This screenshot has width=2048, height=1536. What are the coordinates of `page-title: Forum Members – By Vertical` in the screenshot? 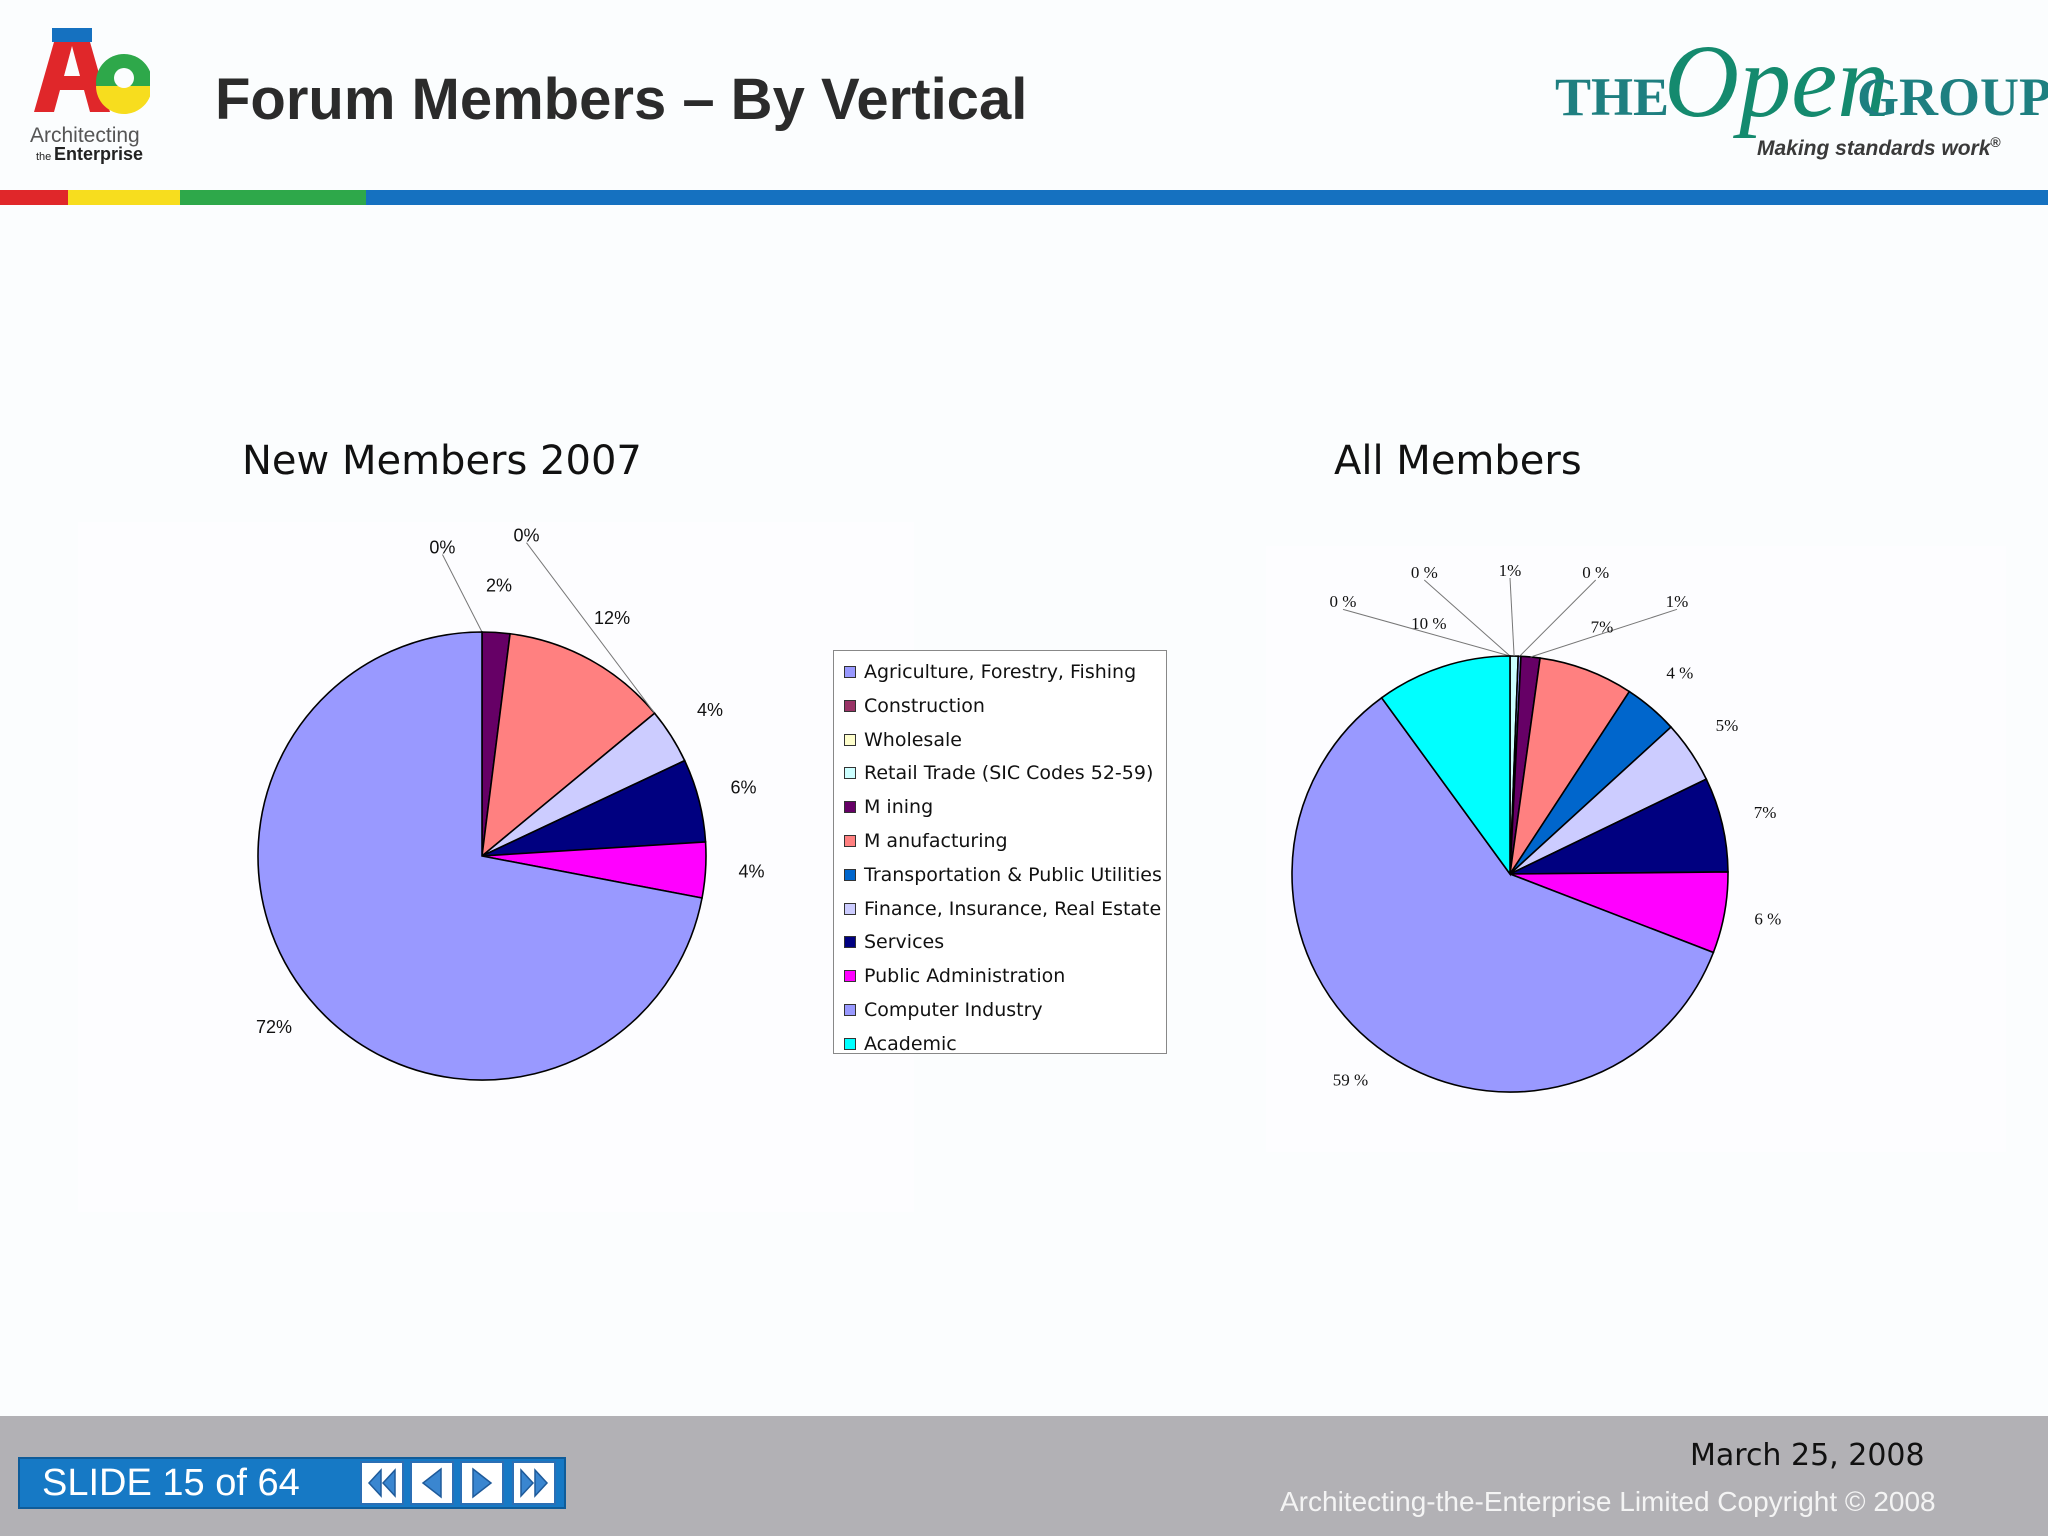 It's located at (621, 99).